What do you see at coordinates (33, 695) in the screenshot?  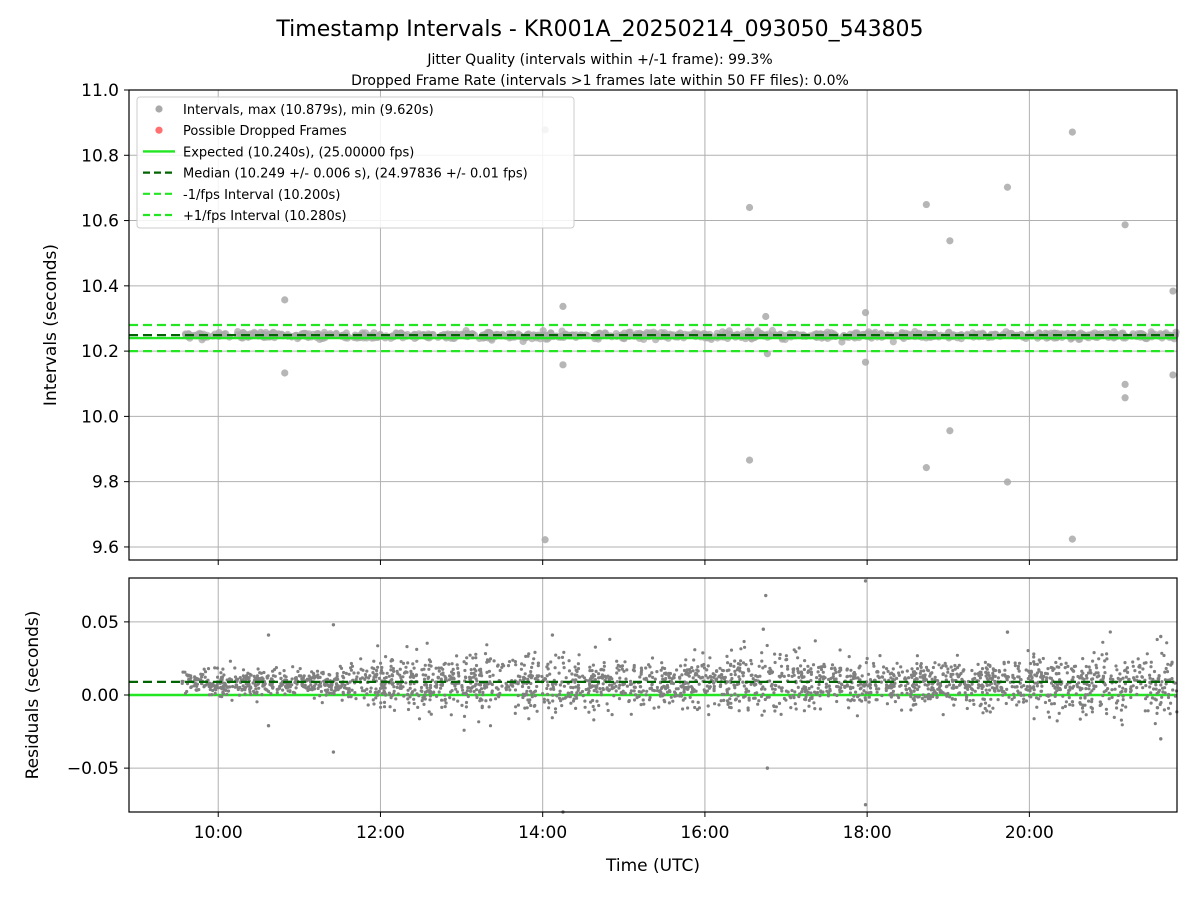 I see `residuals-y-axis-label: Residuals (seconds)` at bounding box center [33, 695].